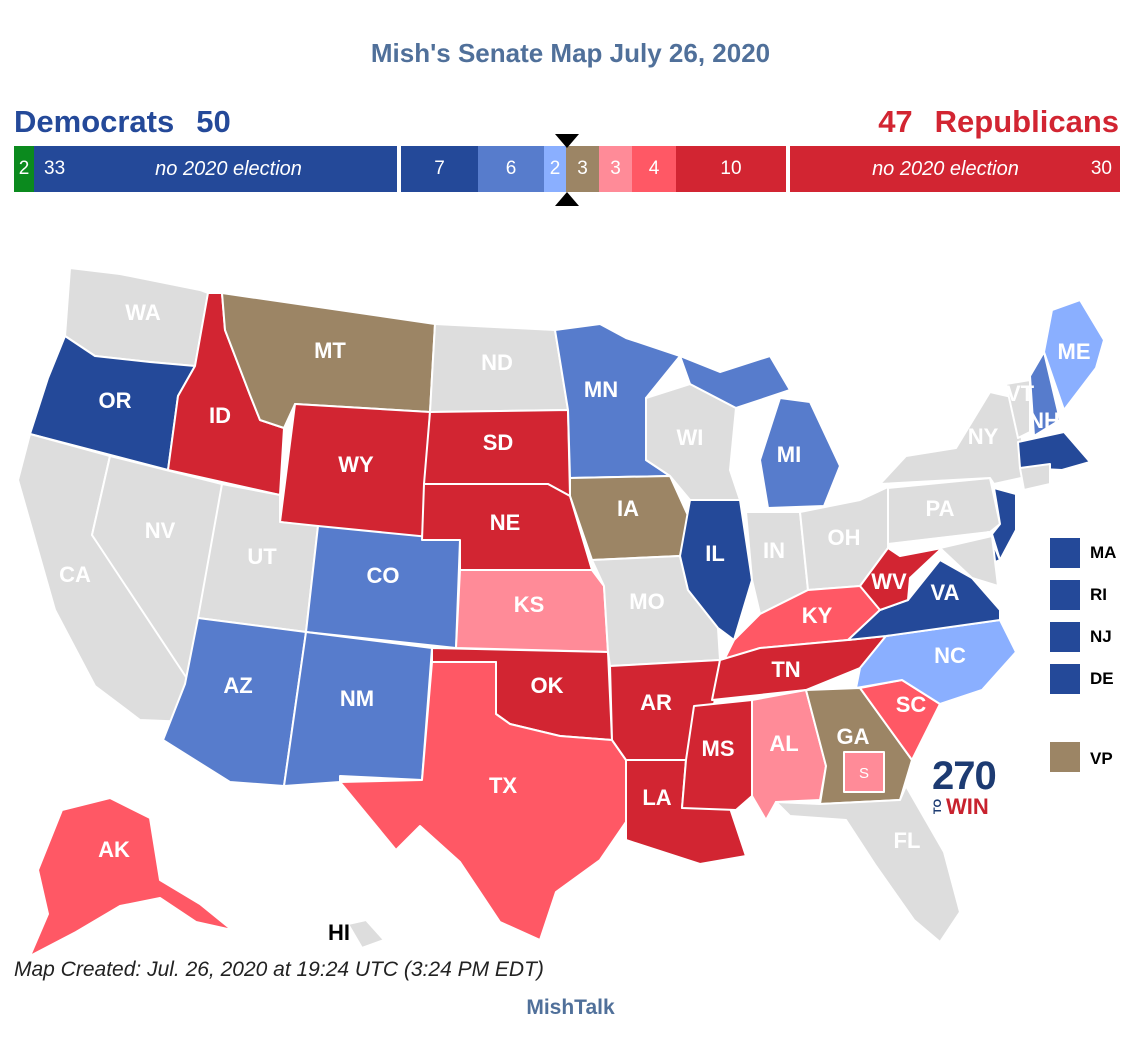 This screenshot has height=1050, width=1141. Describe the element at coordinates (1054, 451) in the screenshot. I see `state-MA` at that location.